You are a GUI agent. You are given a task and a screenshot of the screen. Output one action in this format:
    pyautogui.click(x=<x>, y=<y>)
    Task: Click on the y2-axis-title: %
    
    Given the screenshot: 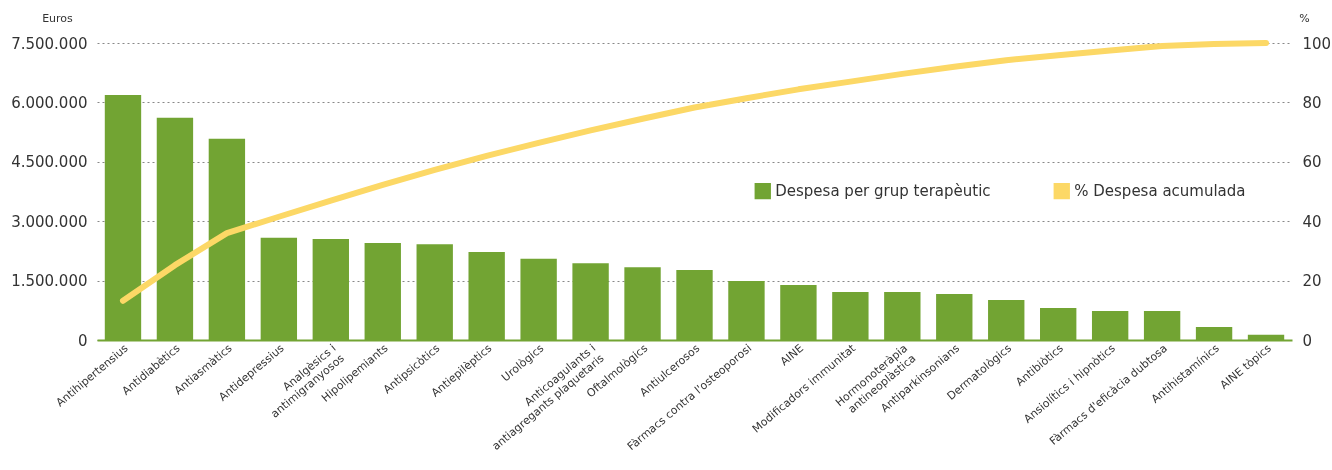 What is the action you would take?
    pyautogui.click(x=1304, y=18)
    